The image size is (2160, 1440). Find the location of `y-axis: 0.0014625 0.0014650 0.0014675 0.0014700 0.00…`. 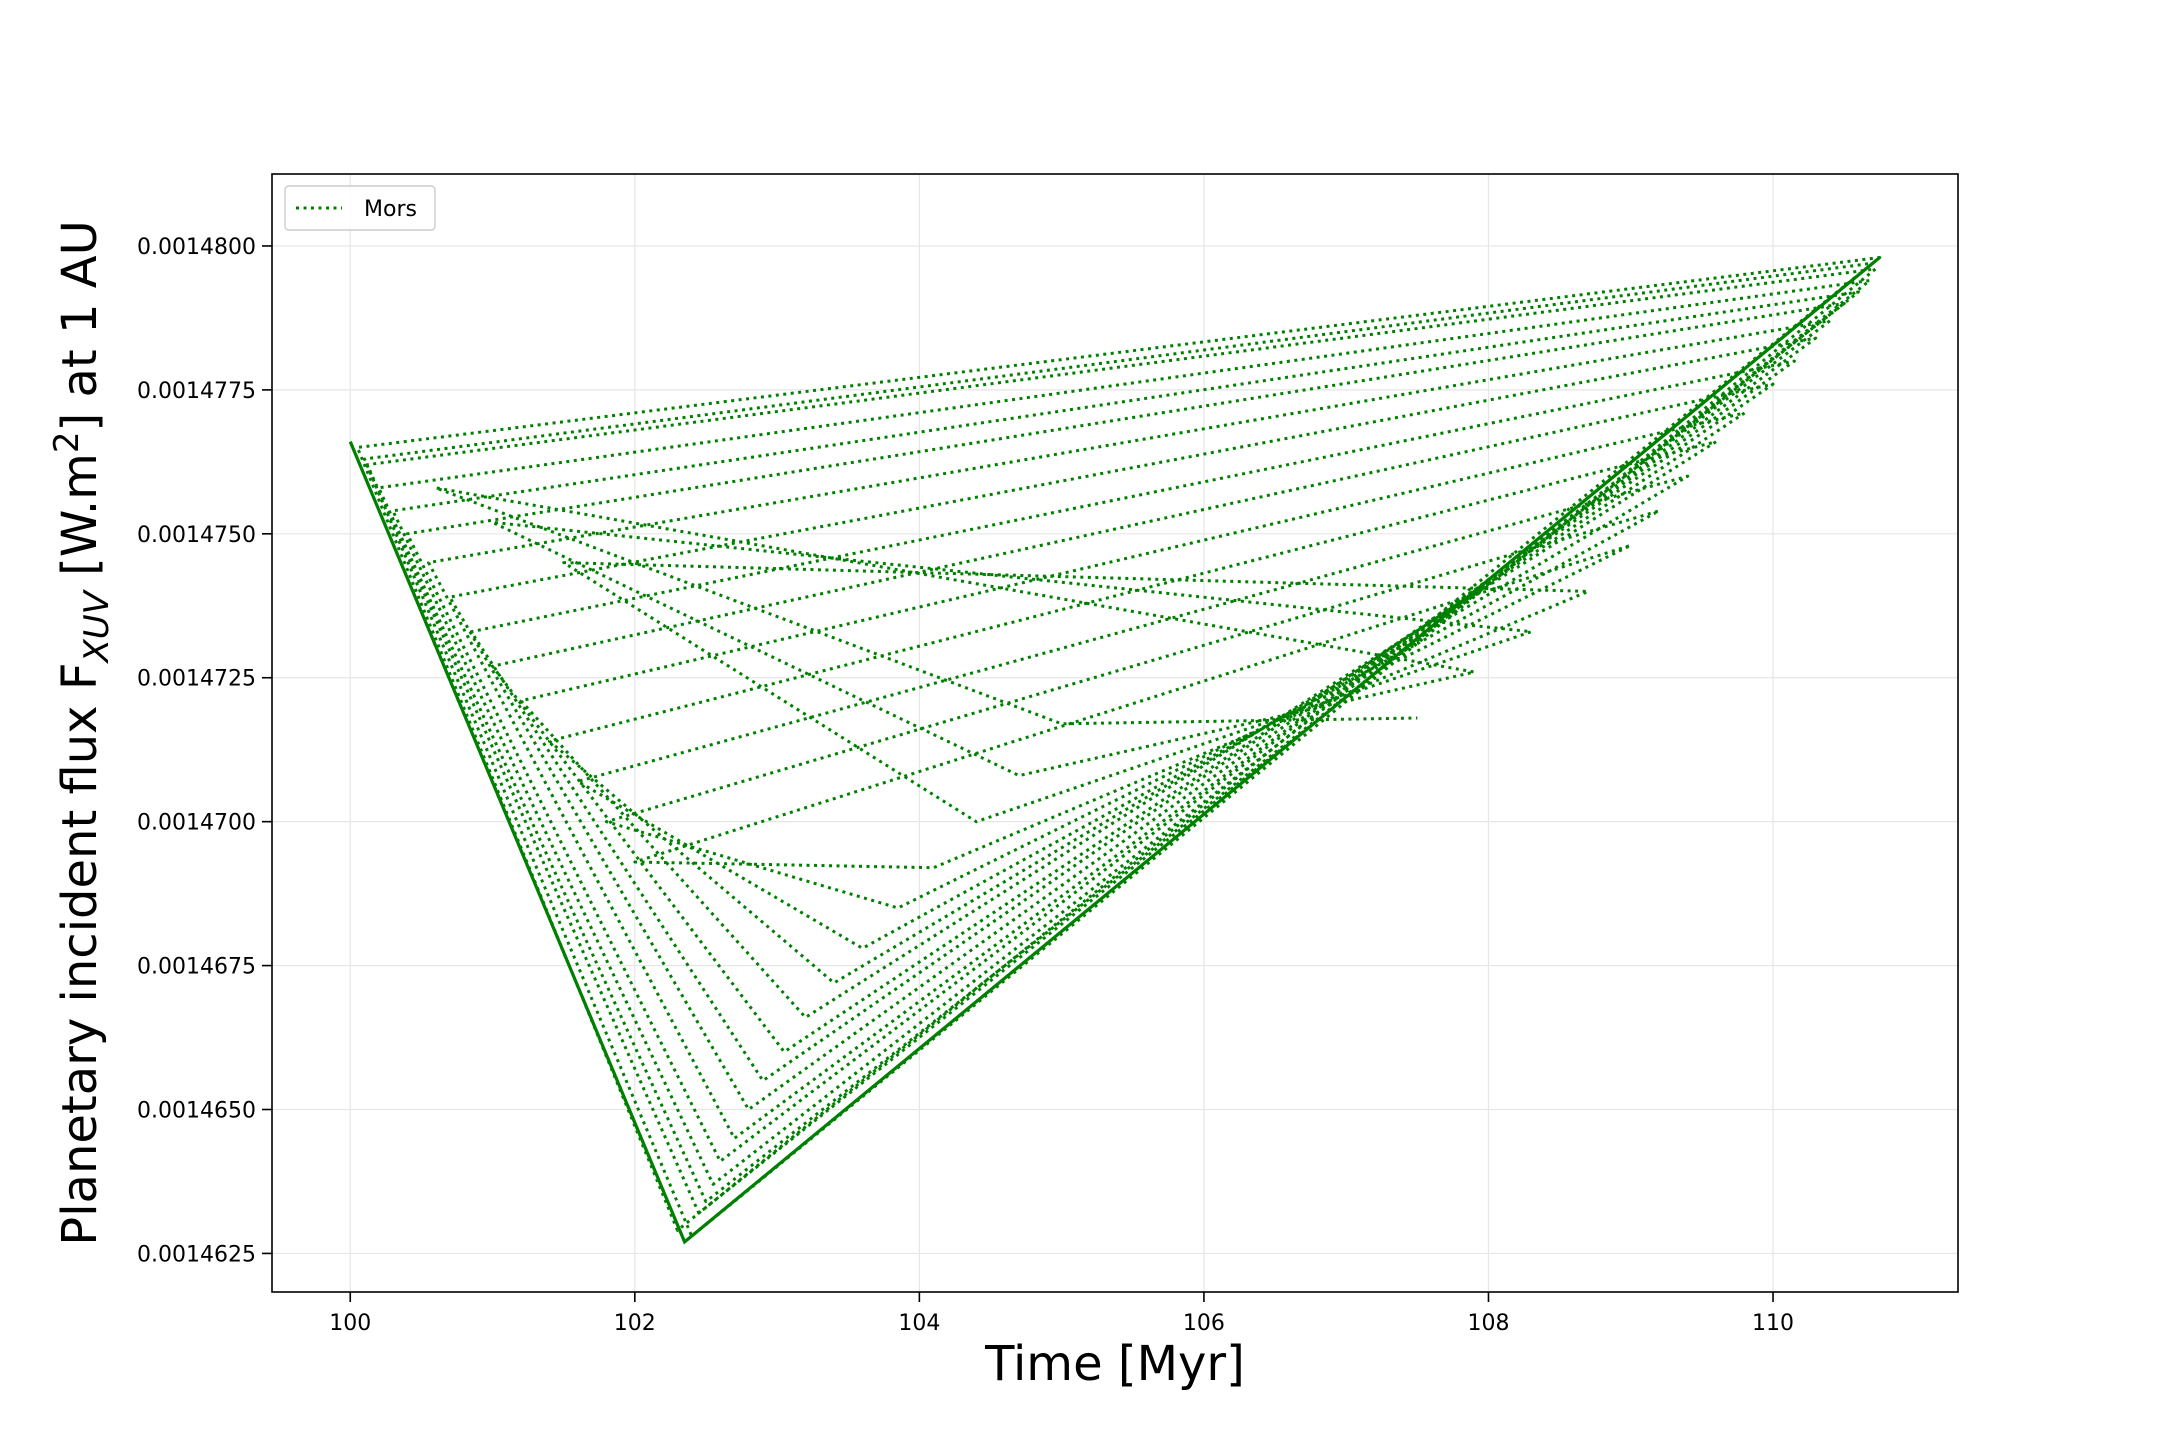

y-axis: 0.0014625 0.0014650 0.0014675 0.0014700 0.00… is located at coordinates (204, 751).